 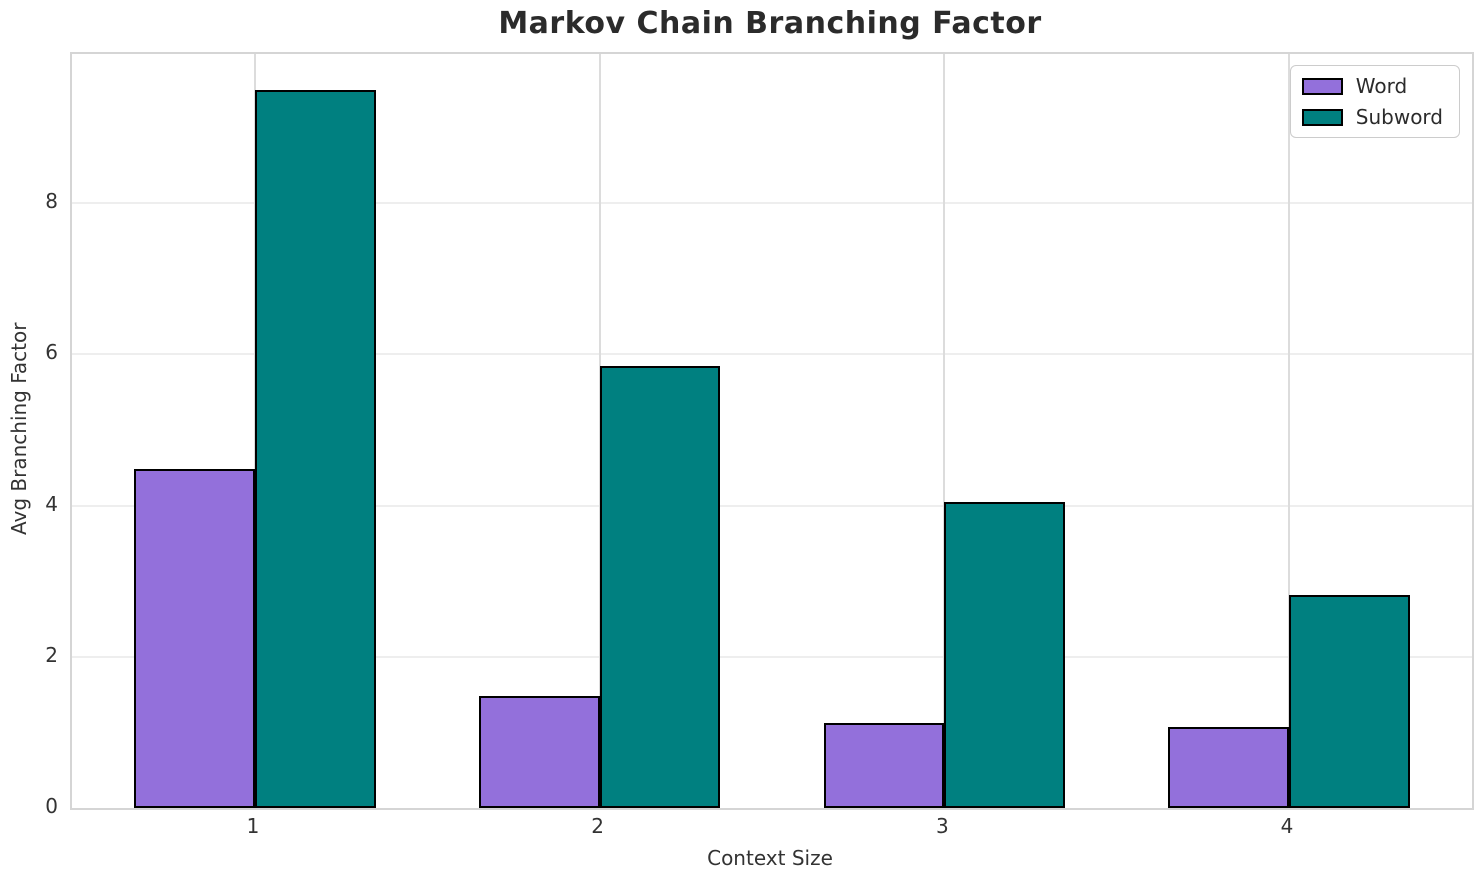 I want to click on x-tick-label: 4, so click(x=1287, y=826).